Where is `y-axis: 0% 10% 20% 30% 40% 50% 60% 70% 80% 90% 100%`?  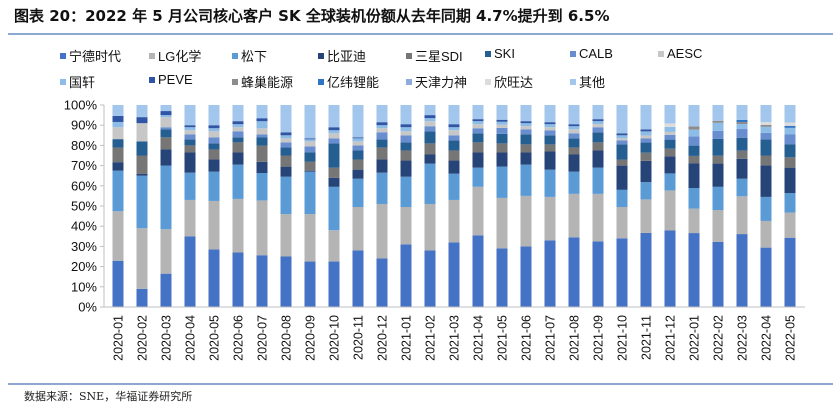
y-axis: 0% 10% 20% 30% 40% 50% 60% 70% 80% 90% 100% is located at coordinates (84, 206).